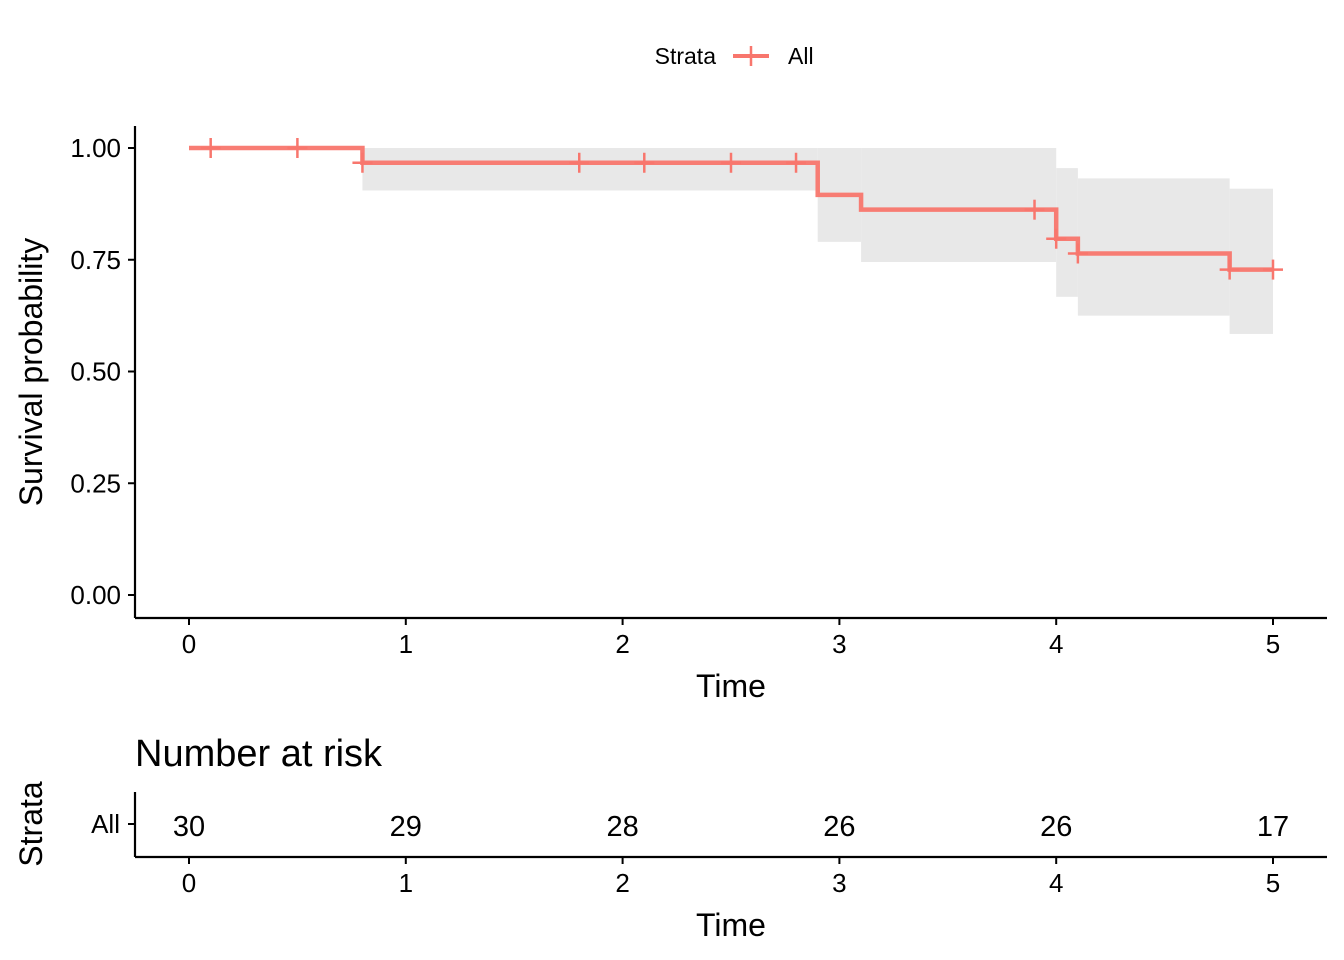 The height and width of the screenshot is (960, 1344). Describe the element at coordinates (189, 883) in the screenshot. I see `risk-x-tick-label: 0` at that location.